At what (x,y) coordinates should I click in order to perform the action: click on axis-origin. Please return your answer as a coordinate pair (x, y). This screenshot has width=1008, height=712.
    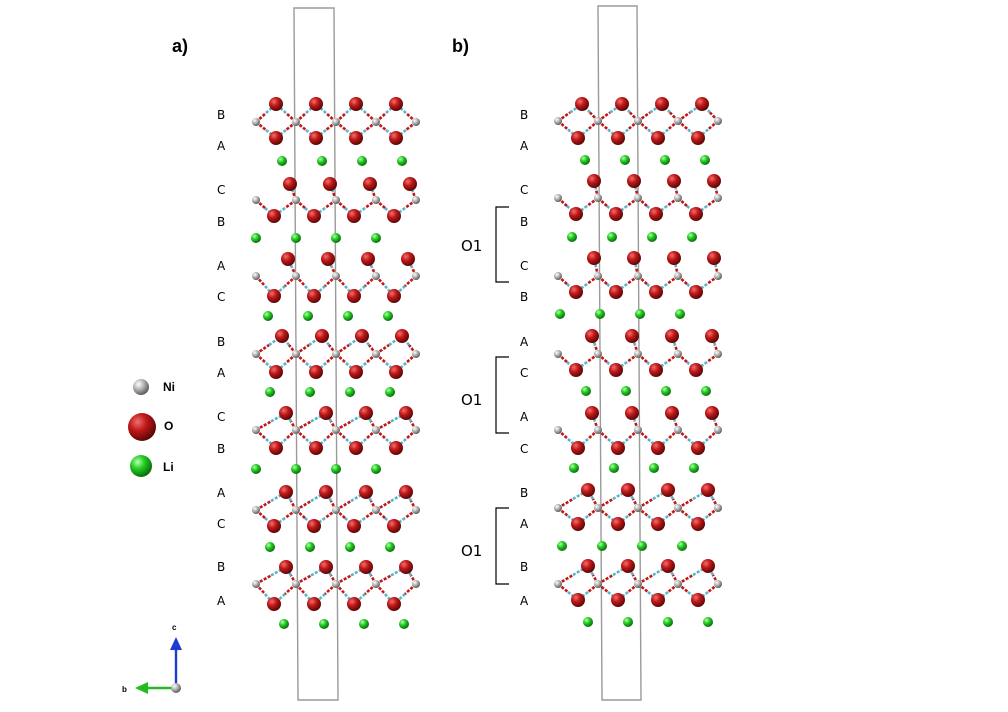
    Looking at the image, I should click on (176, 688).